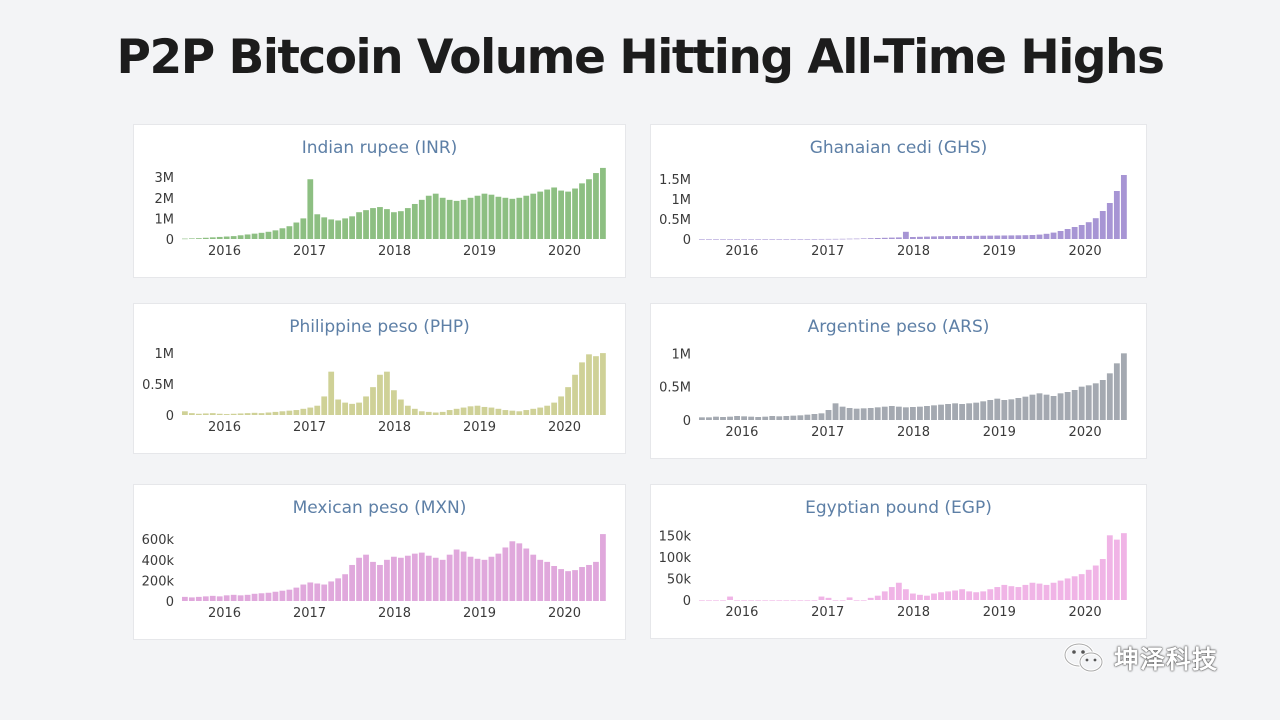 The height and width of the screenshot is (720, 1280). What do you see at coordinates (687, 601) in the screenshot?
I see `y-tick-label: 0` at bounding box center [687, 601].